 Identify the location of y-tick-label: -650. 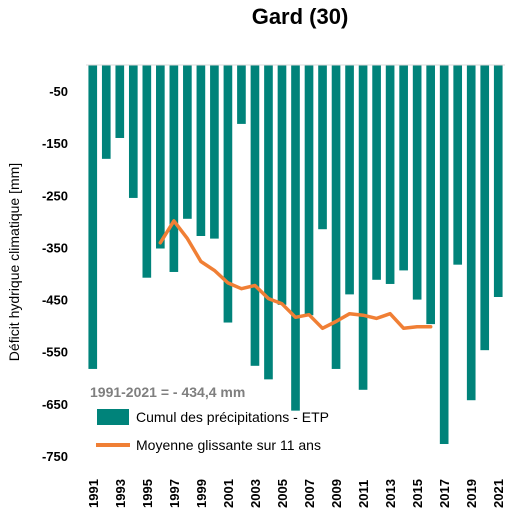
(55, 404).